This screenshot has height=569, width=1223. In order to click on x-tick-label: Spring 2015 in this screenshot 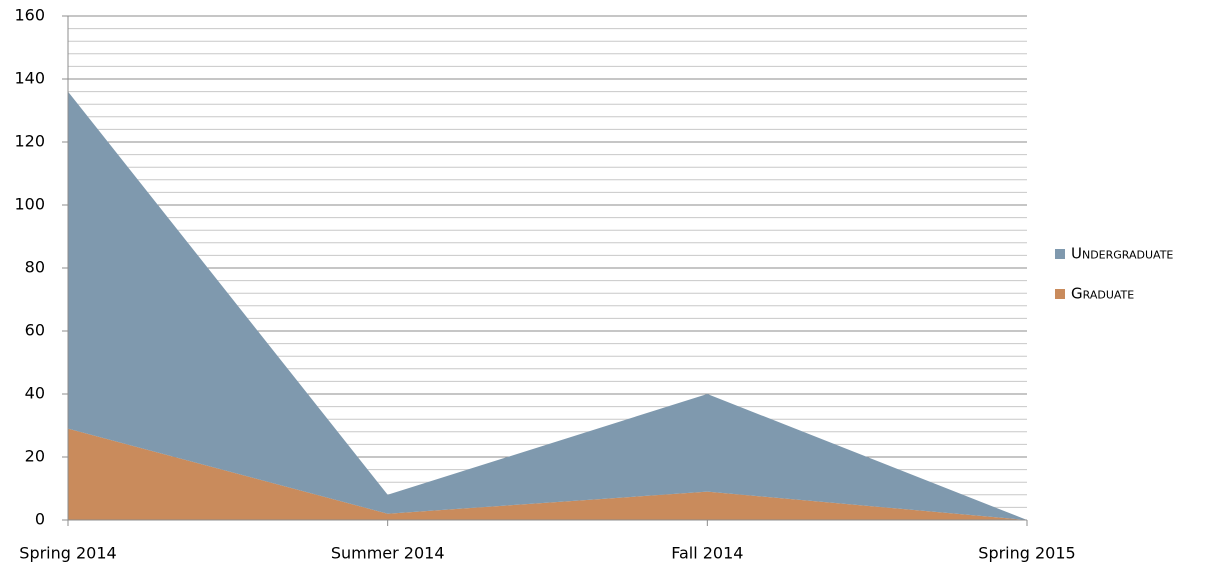, I will do `click(1026, 553)`.